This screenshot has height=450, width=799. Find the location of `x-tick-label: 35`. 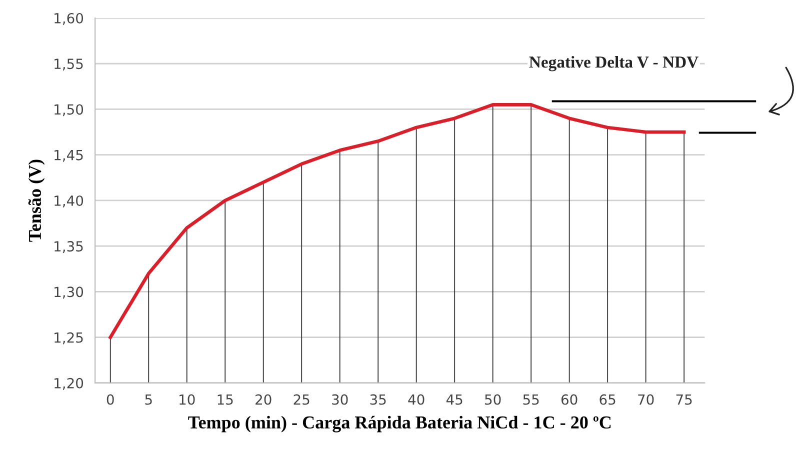

x-tick-label: 35 is located at coordinates (378, 399).